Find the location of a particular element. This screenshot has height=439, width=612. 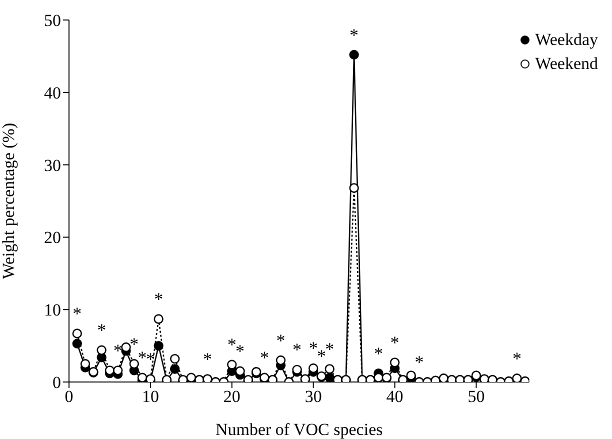

y-tick-label: 0 is located at coordinates (56, 382).